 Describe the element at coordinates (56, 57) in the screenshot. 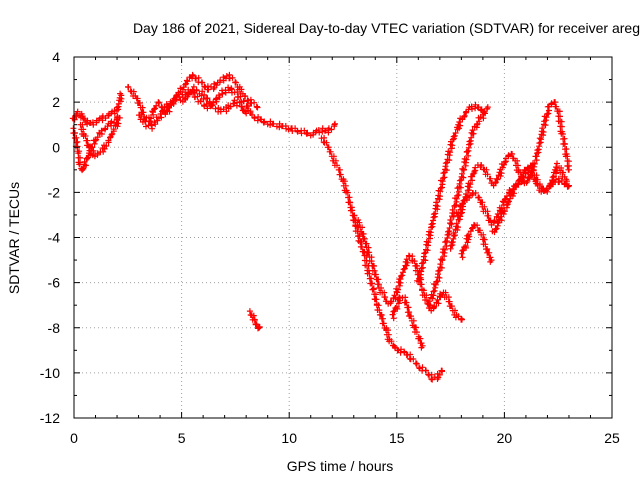

I see `y-tick-label: 4` at that location.